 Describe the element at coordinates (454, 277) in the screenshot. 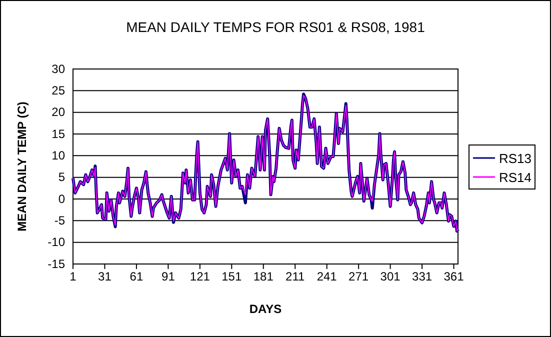

I see `x-tick-label: 361` at that location.